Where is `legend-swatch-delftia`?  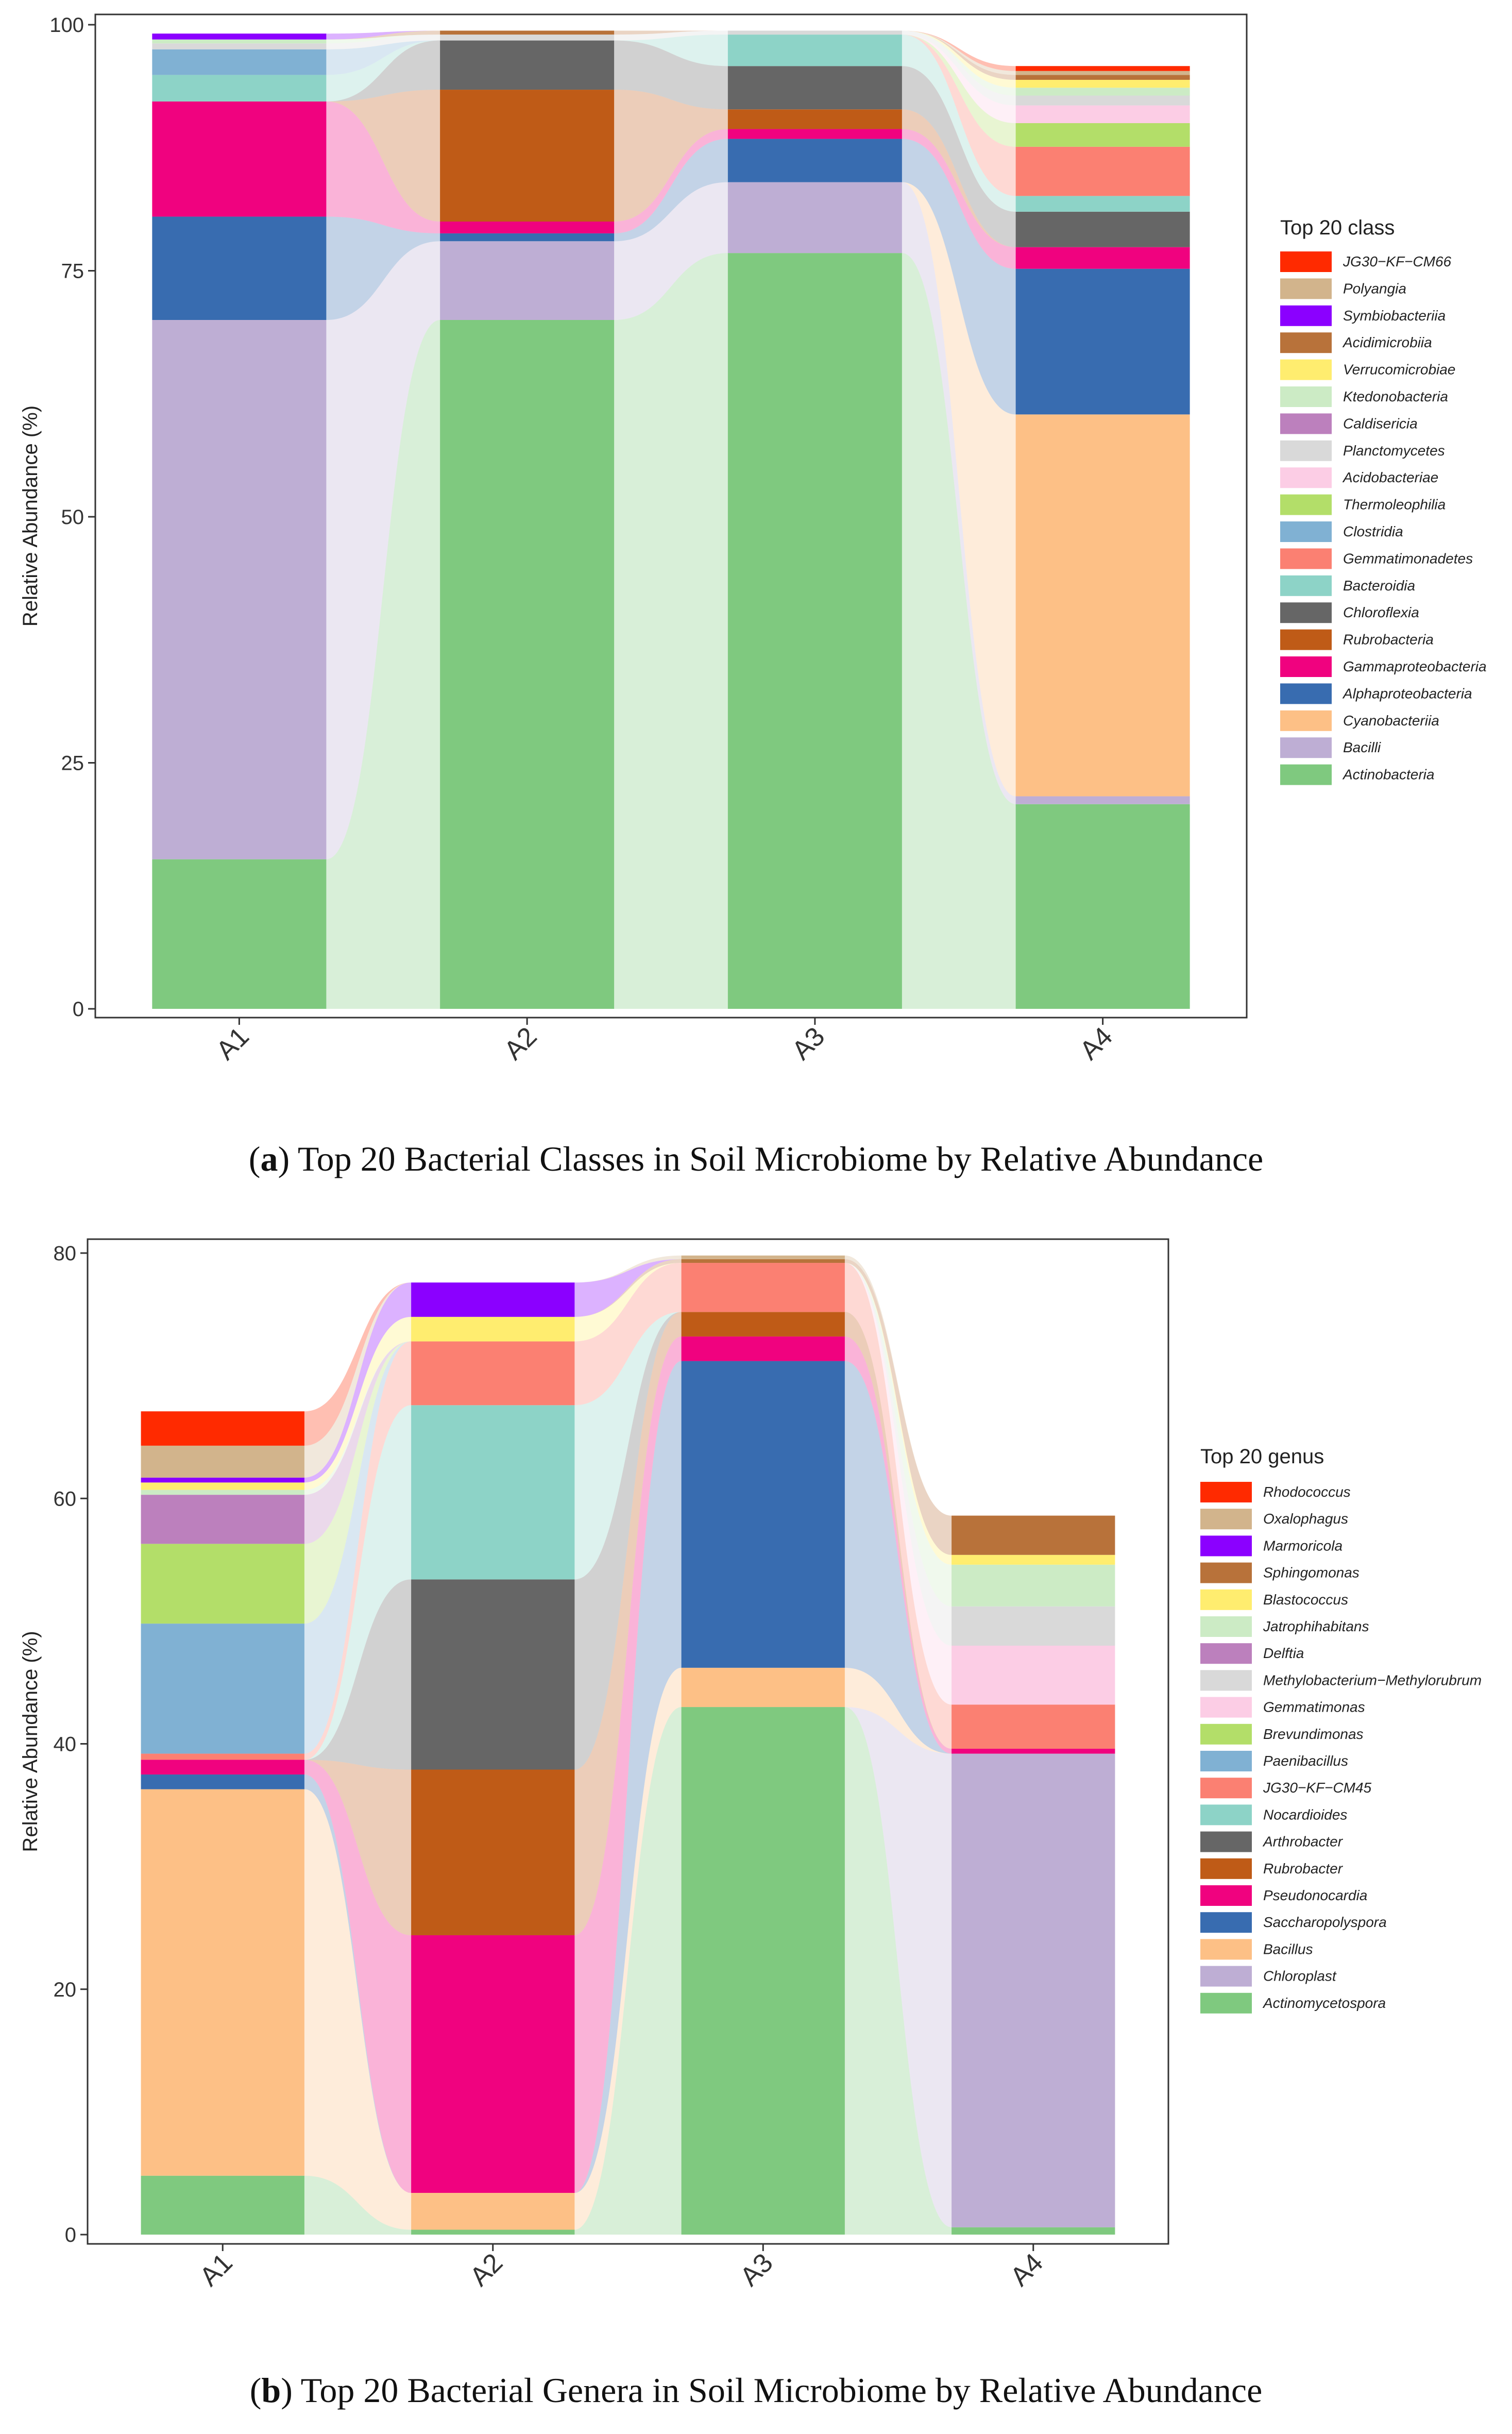
legend-swatch-delftia is located at coordinates (1226, 1653).